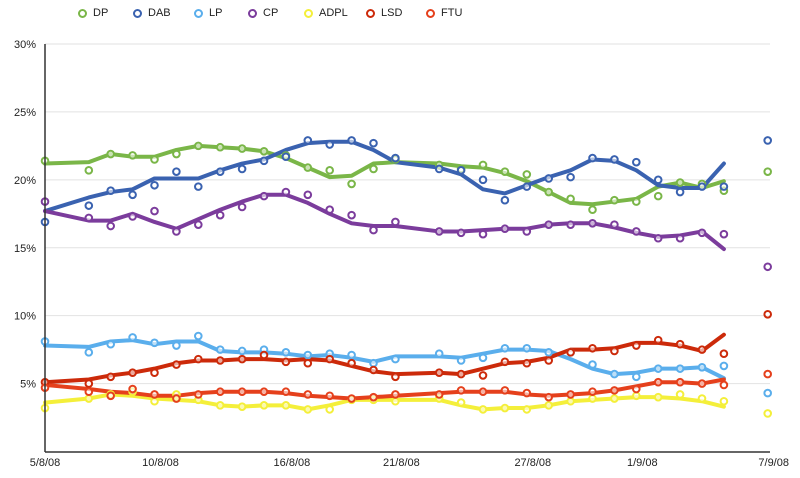 This screenshot has width=800, height=478. What do you see at coordinates (25, 317) in the screenshot?
I see `y-tick-label: 10%` at bounding box center [25, 317].